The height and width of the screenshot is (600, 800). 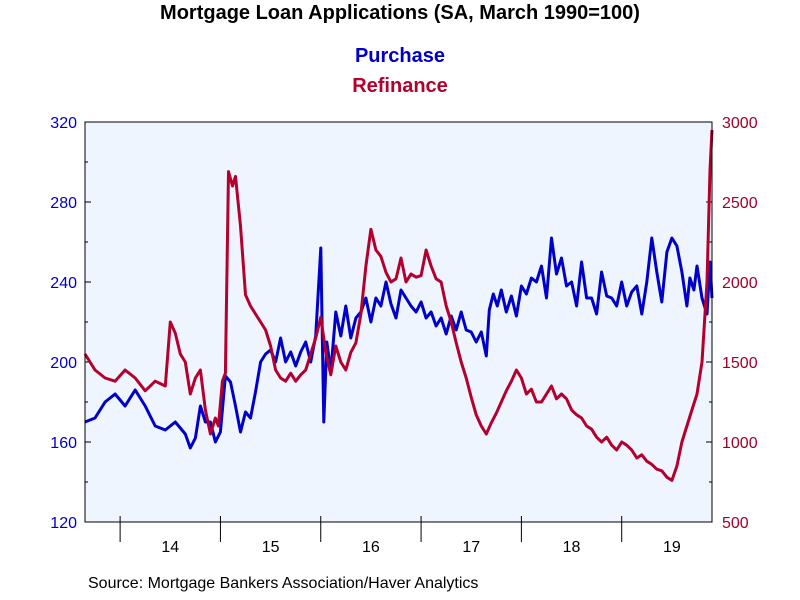 I want to click on legend-purchase: Purchase, so click(x=400, y=56).